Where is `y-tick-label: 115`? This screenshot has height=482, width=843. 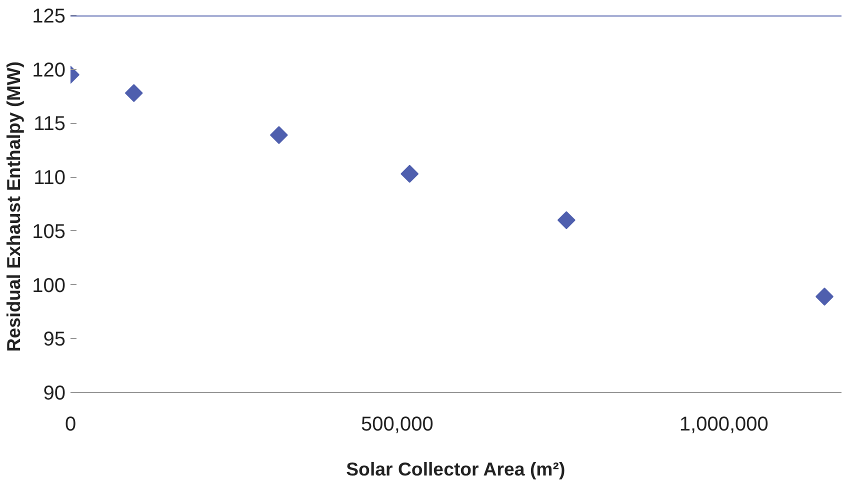 y-tick-label: 115 is located at coordinates (50, 124).